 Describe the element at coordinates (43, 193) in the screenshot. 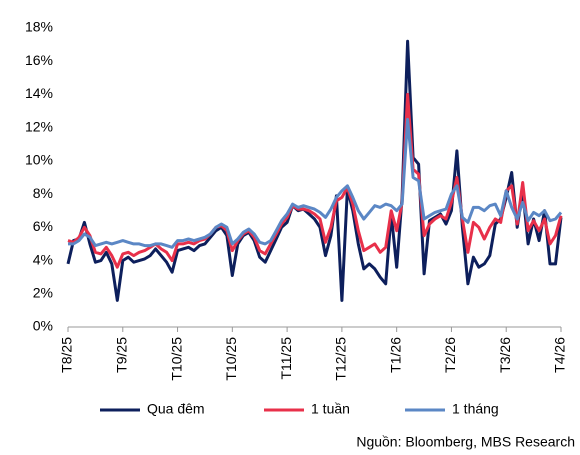

I see `y-tick-label: 8%` at that location.